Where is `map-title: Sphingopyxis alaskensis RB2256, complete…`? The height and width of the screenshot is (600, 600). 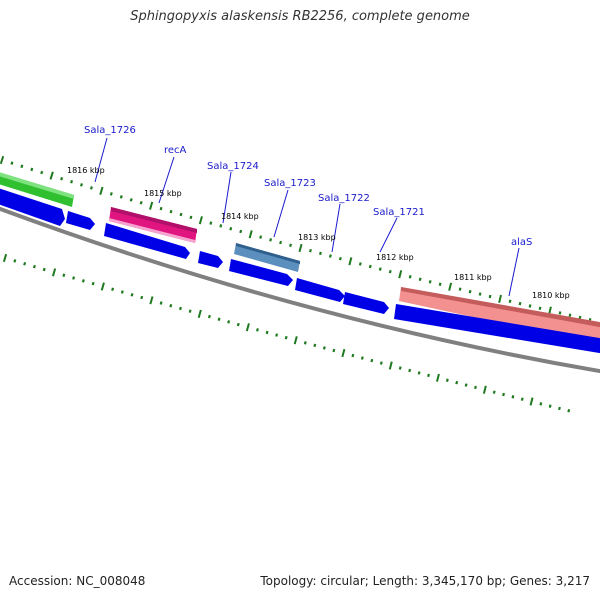
map-title: Sphingopyxis alaskensis RB2256, complete… is located at coordinates (300, 16).